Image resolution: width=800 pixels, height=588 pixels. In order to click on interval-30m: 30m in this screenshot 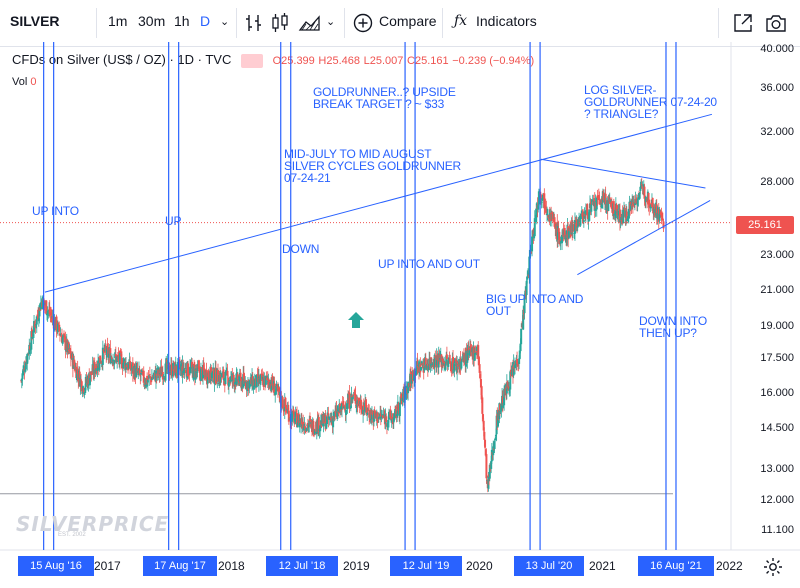, I will do `click(152, 21)`.